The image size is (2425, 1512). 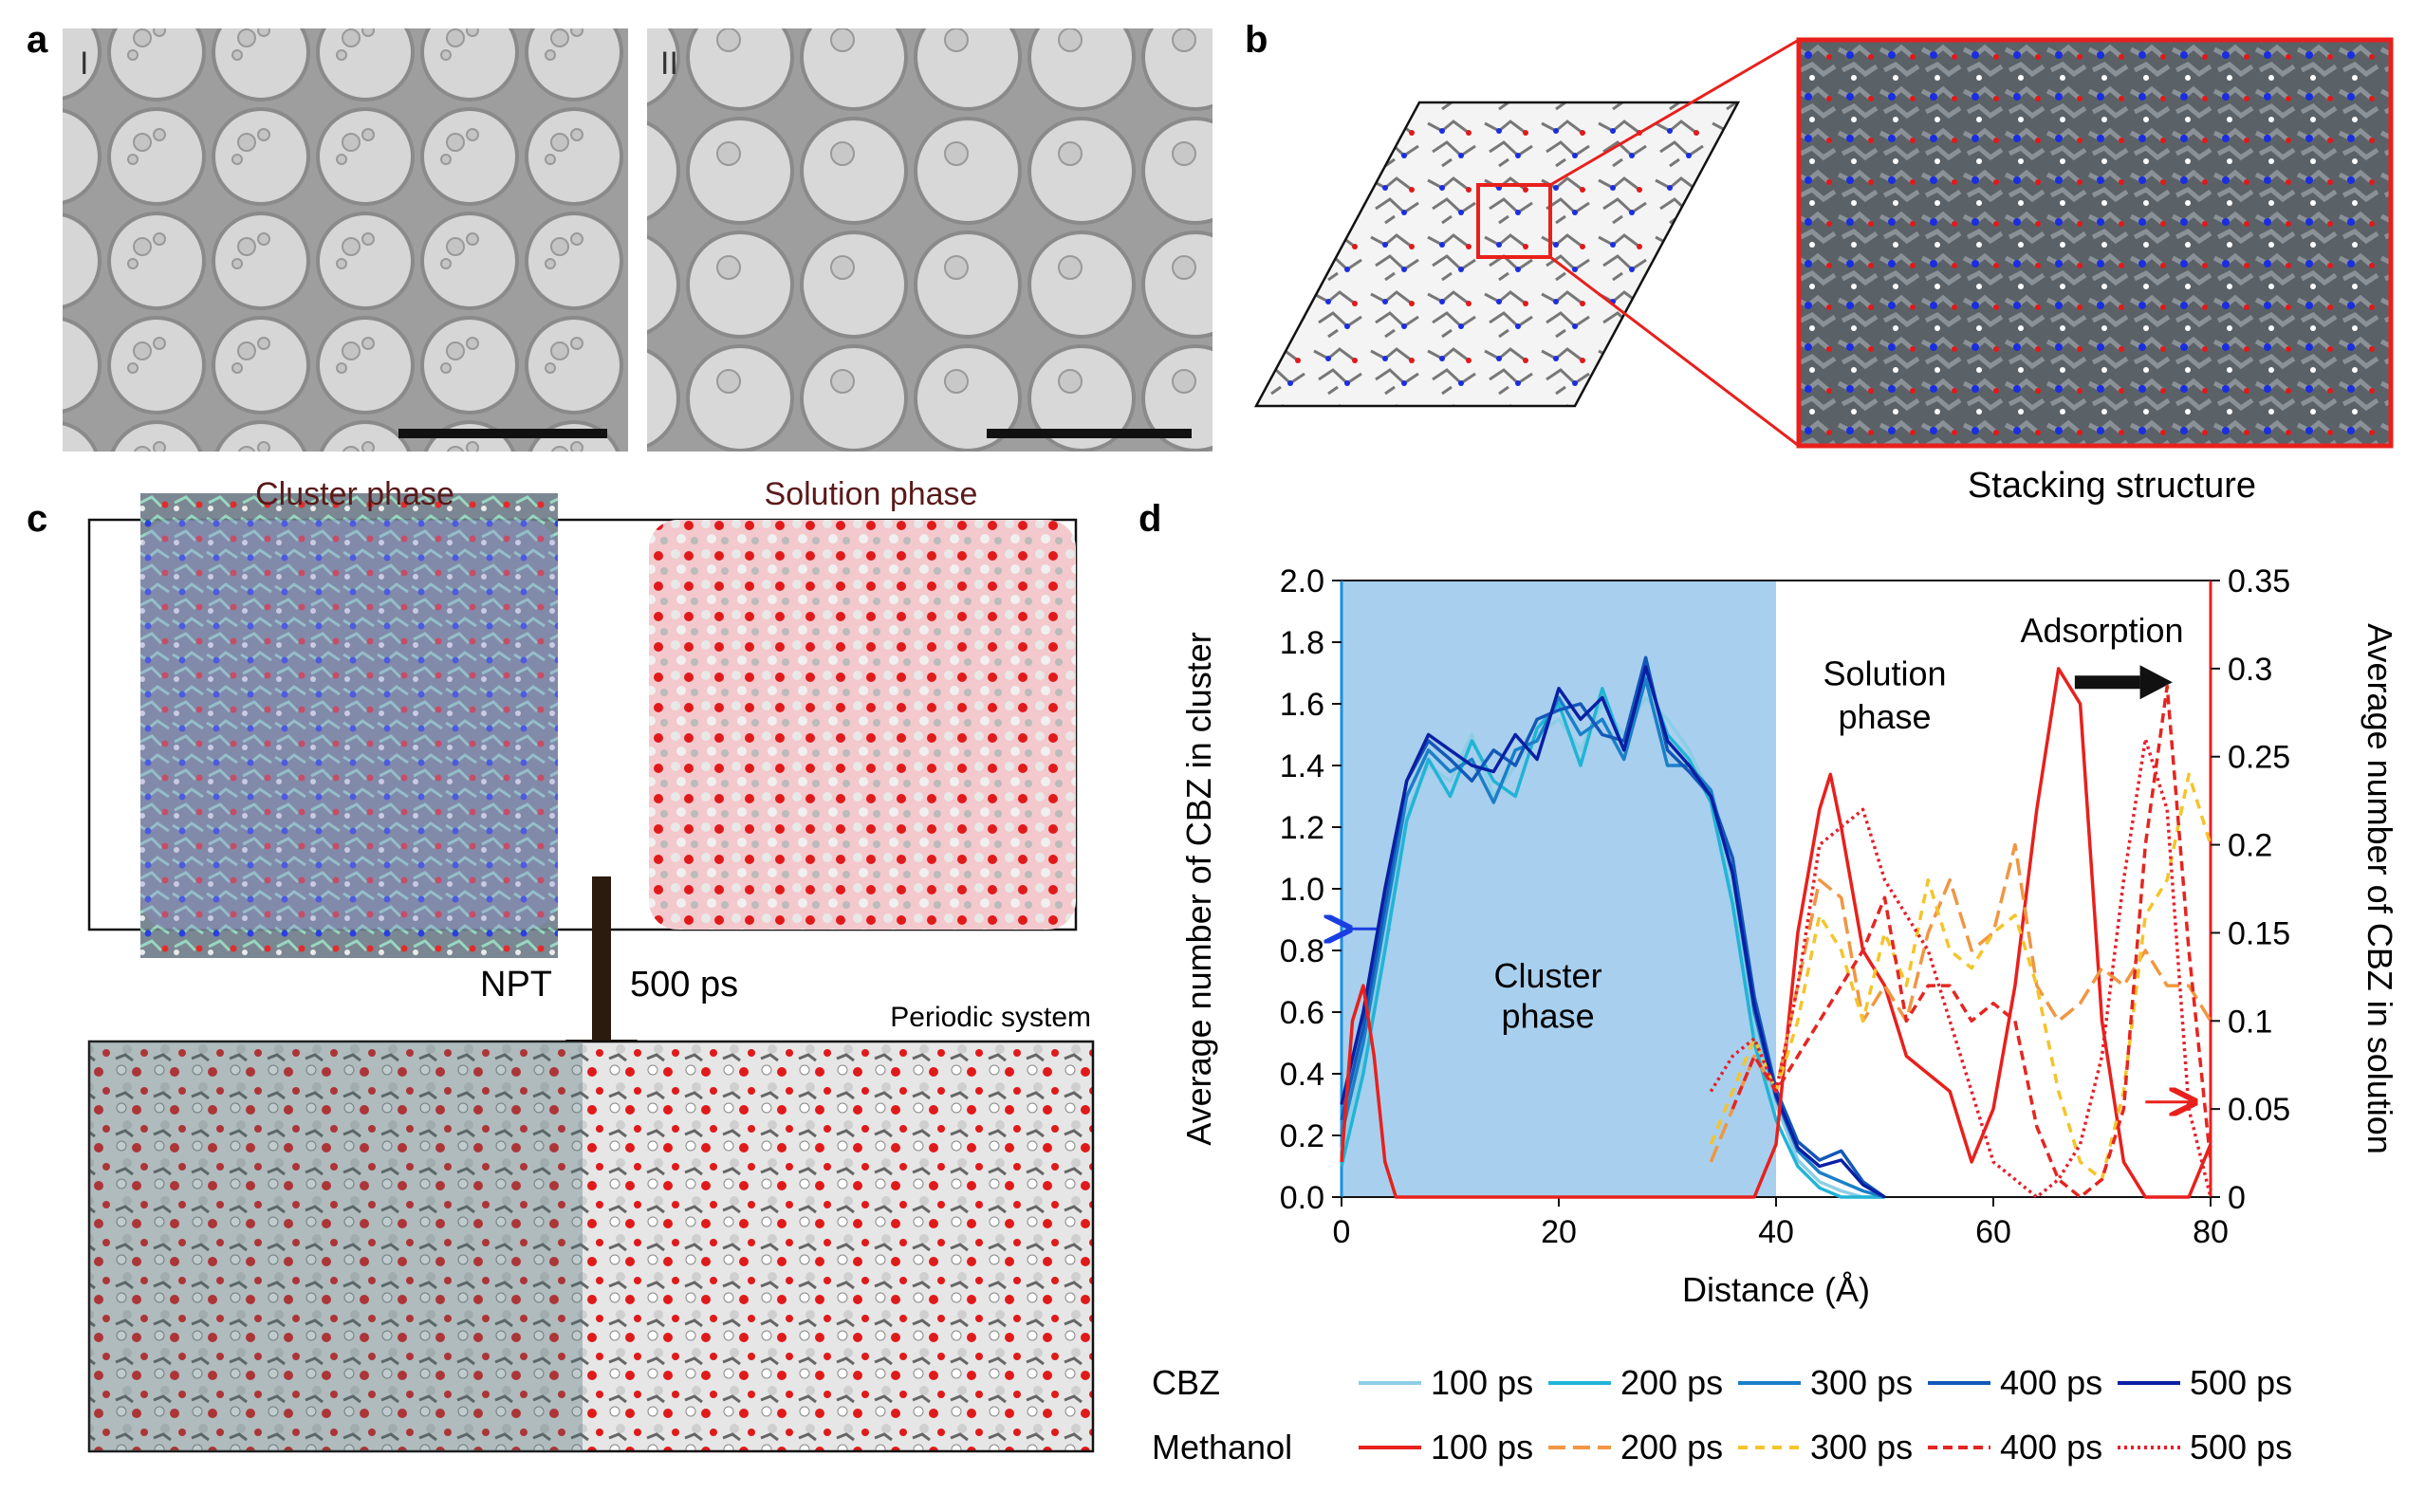 I want to click on legend-cbz-label: 200 ps, so click(x=1671, y=1382).